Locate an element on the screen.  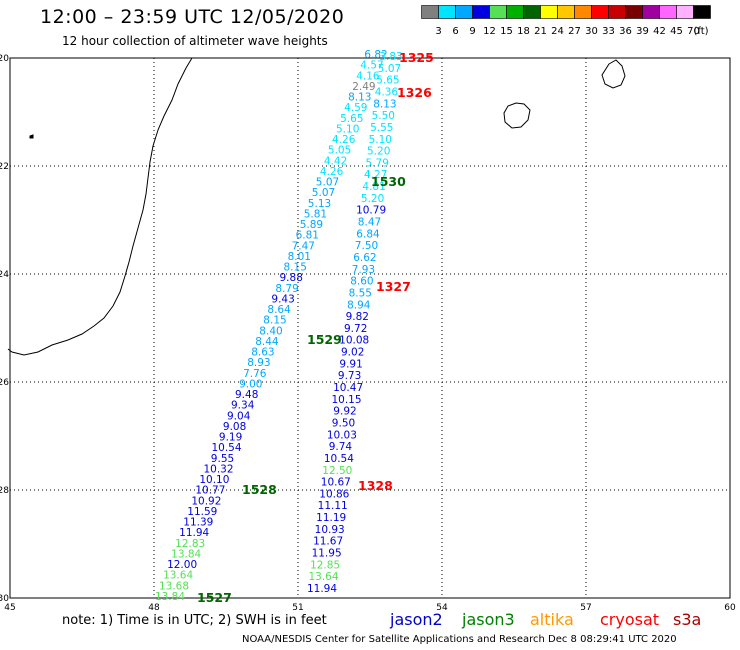
colorbar-label: 33 is located at coordinates (608, 31).